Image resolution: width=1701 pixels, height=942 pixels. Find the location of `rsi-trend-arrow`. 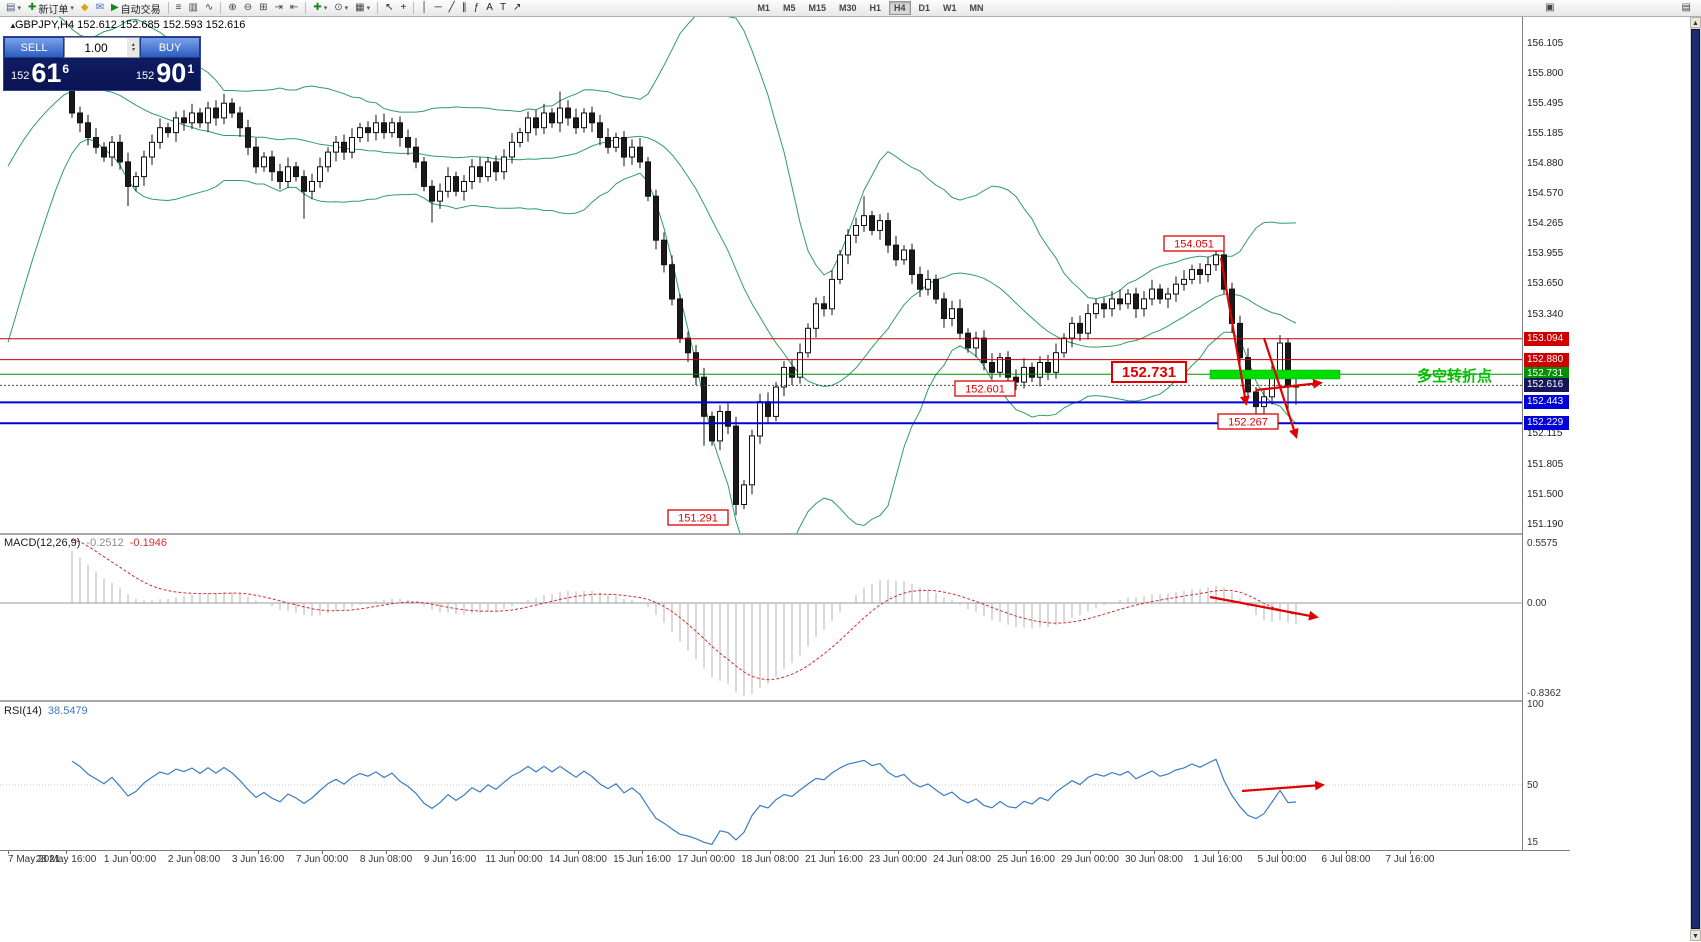

rsi-trend-arrow is located at coordinates (1283, 786).